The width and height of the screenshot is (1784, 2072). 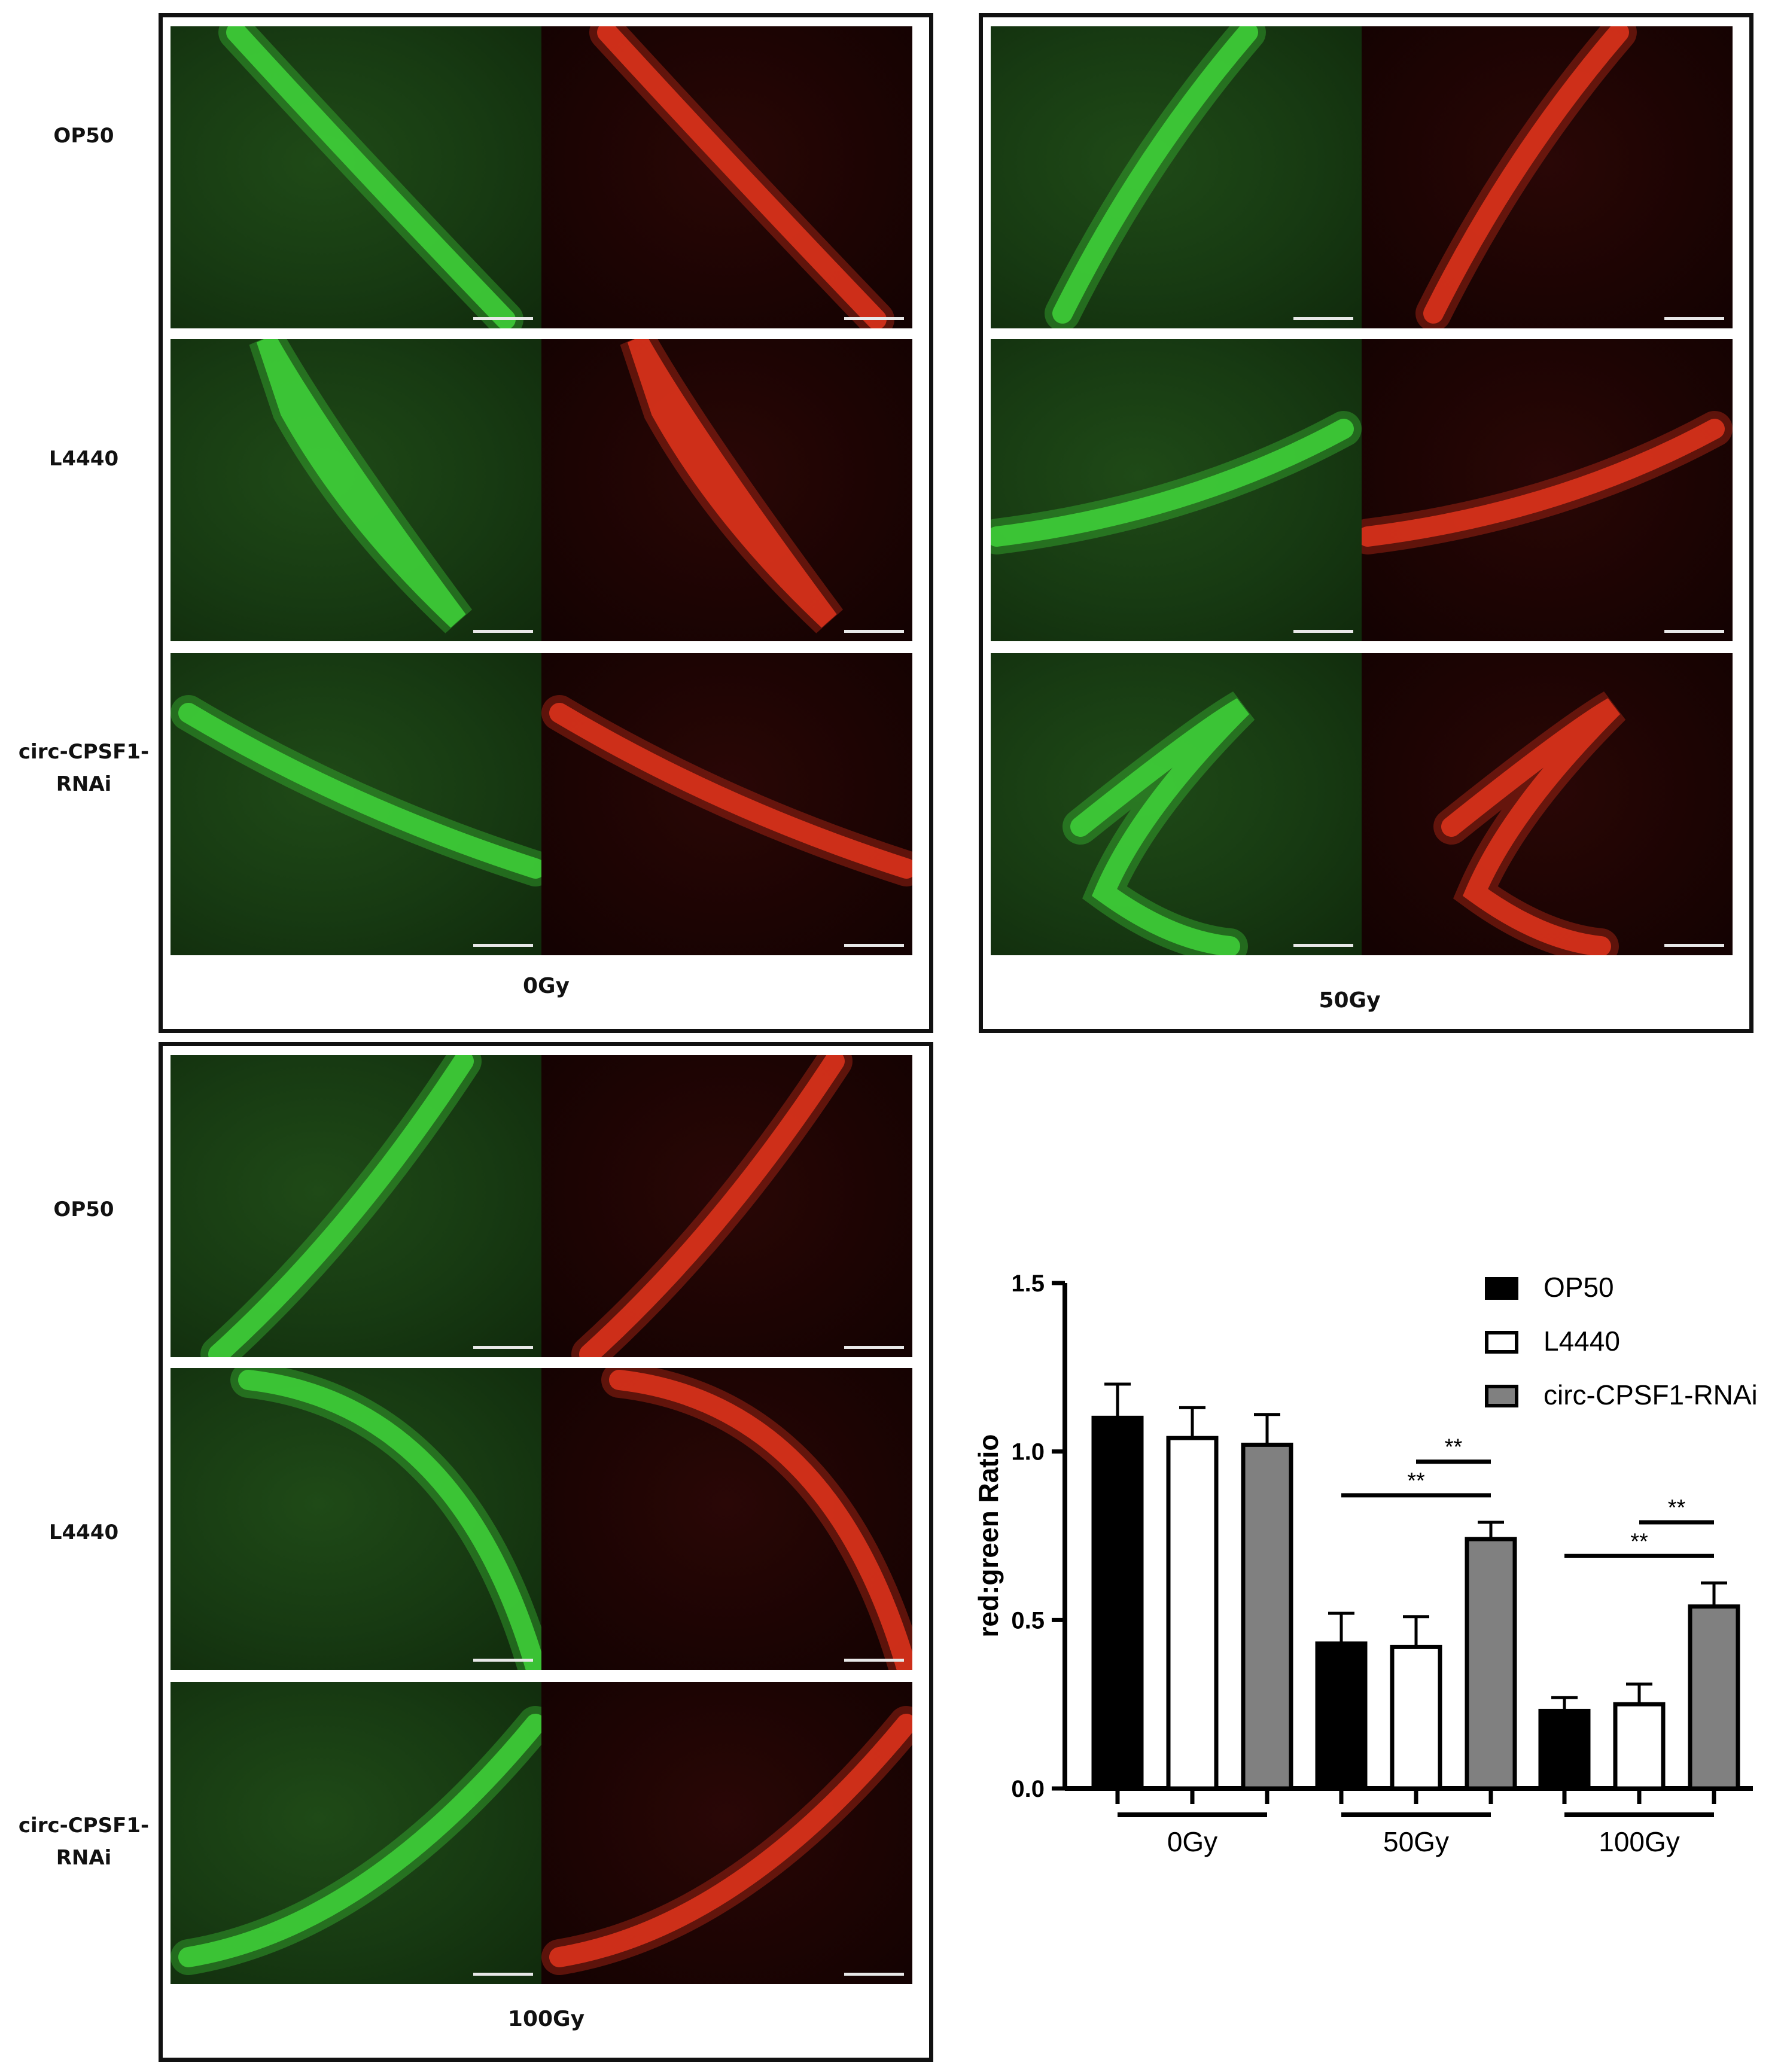 What do you see at coordinates (1582, 1341) in the screenshot?
I see `legend-label: L4440` at bounding box center [1582, 1341].